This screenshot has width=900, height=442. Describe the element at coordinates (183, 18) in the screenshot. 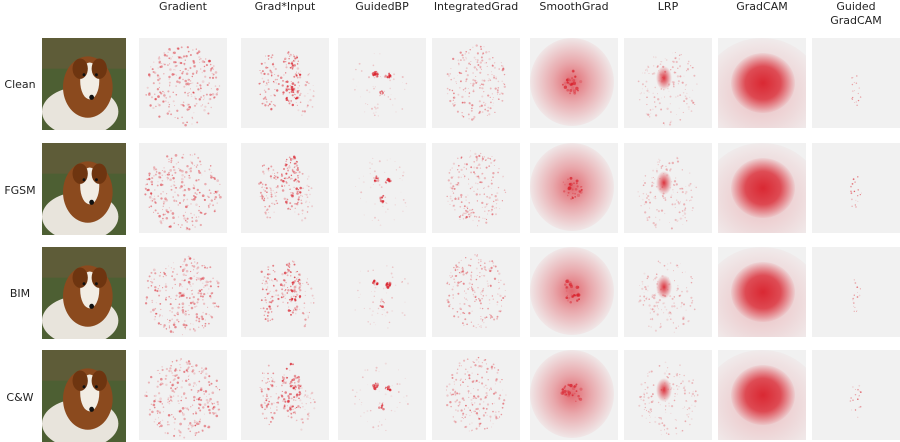

I see `col-header-gradient: Gradient` at that location.